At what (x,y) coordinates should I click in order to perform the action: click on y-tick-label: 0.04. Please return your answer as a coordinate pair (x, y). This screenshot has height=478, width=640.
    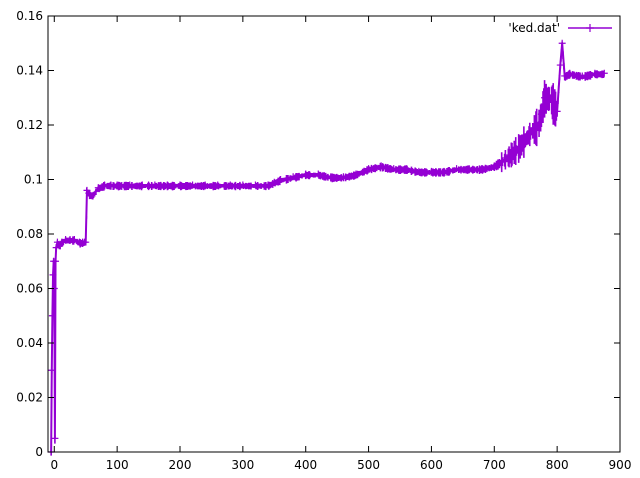
    Looking at the image, I should click on (29, 343).